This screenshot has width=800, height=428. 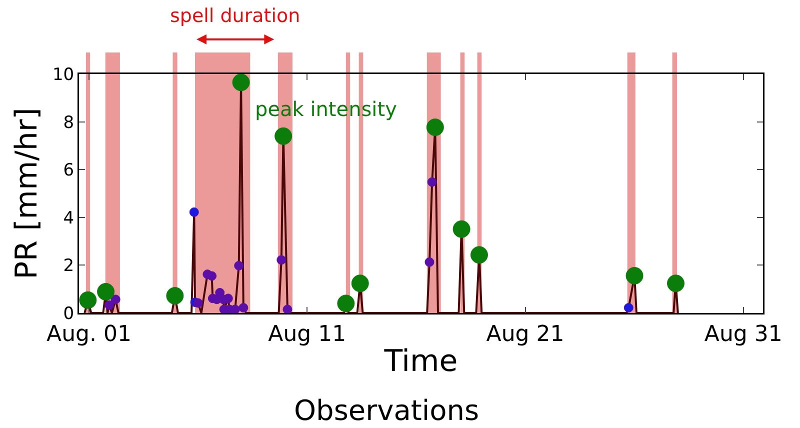 What do you see at coordinates (387, 410) in the screenshot?
I see `text: Observations` at bounding box center [387, 410].